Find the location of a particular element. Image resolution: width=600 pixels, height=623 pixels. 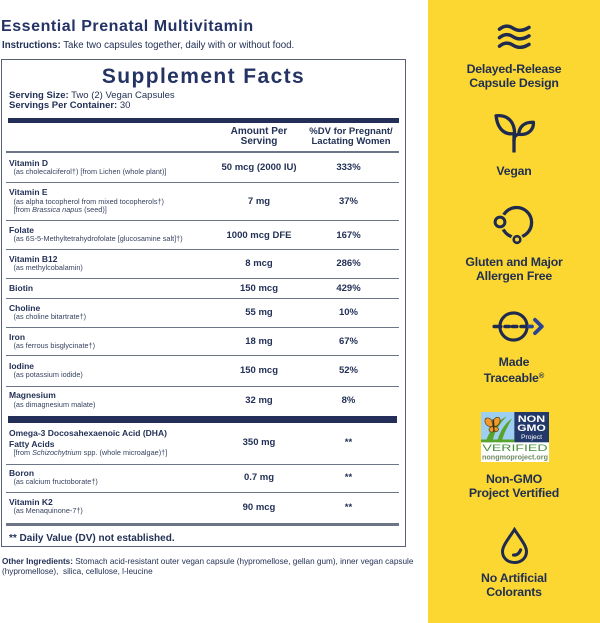

svg-text: nongmoproject.org is located at coordinates (515, 456).